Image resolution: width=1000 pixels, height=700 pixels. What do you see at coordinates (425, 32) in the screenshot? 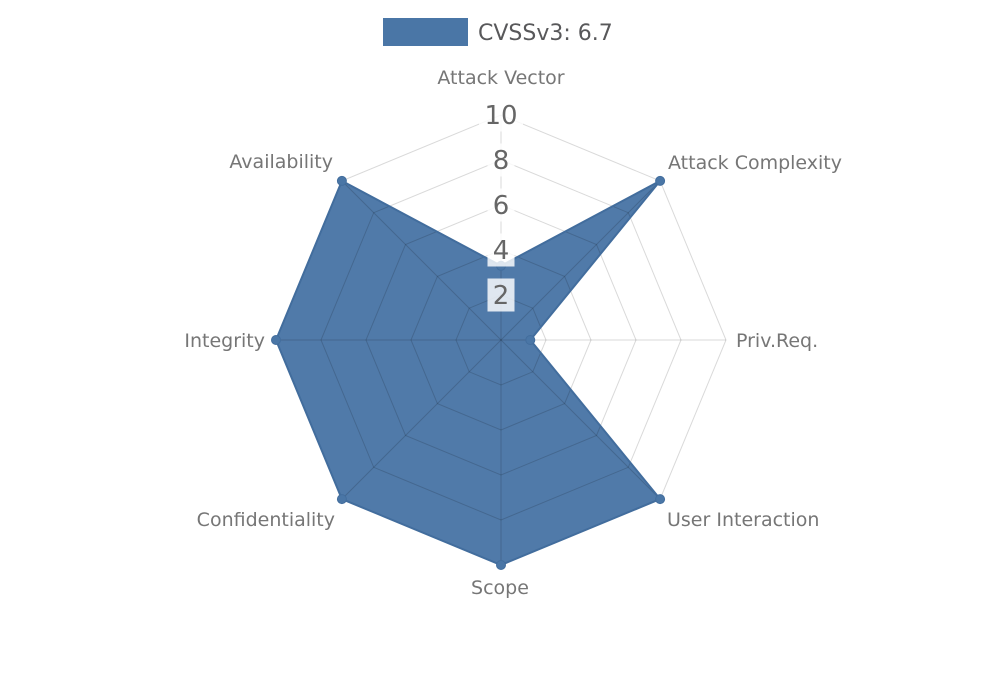
I see `legend-swatch` at bounding box center [425, 32].